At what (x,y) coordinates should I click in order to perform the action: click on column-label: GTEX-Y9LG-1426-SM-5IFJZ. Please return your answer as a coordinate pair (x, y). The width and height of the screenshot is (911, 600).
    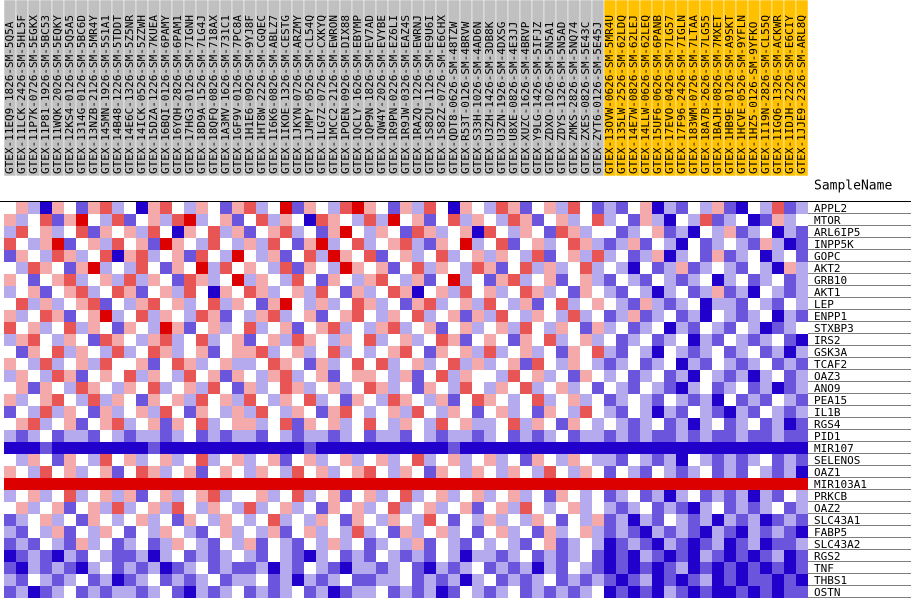
    Looking at the image, I should click on (537, 97).